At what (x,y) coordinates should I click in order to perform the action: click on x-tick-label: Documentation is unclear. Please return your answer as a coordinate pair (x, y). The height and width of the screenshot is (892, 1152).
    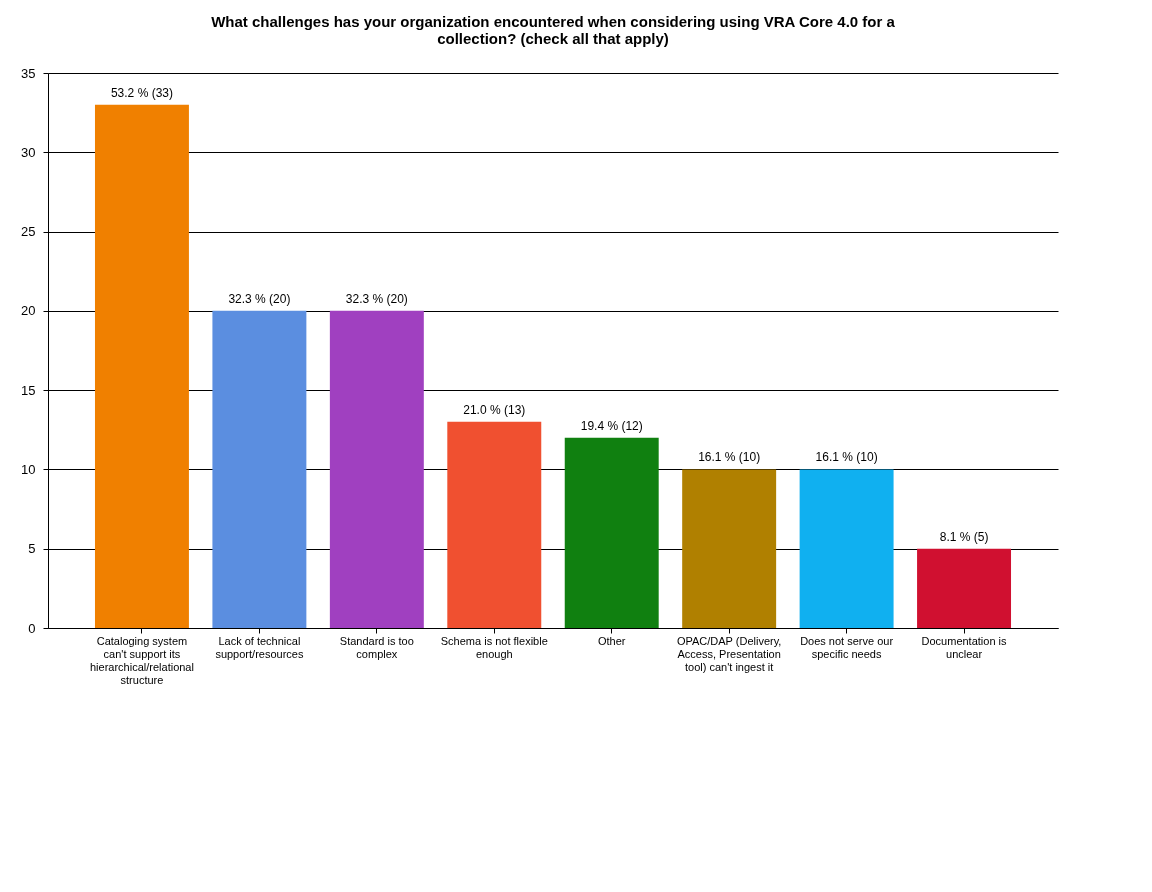
    Looking at the image, I should click on (964, 647).